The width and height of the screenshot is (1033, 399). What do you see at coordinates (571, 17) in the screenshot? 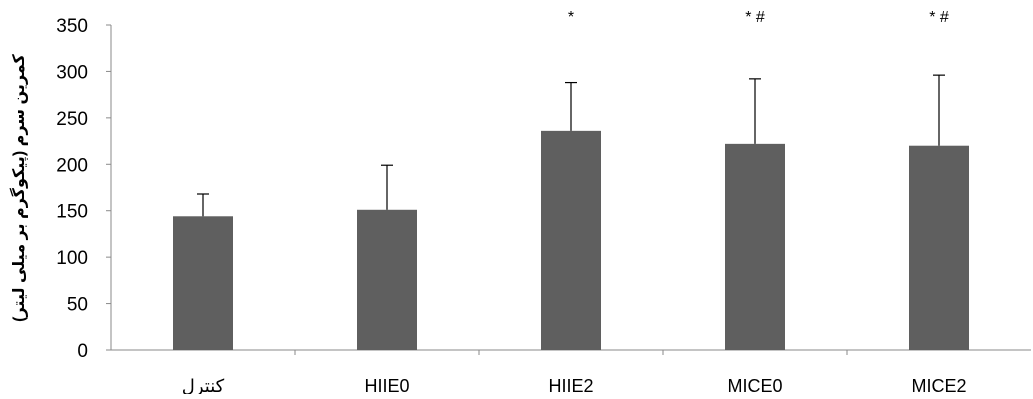
I see `significance-marker: *` at bounding box center [571, 17].